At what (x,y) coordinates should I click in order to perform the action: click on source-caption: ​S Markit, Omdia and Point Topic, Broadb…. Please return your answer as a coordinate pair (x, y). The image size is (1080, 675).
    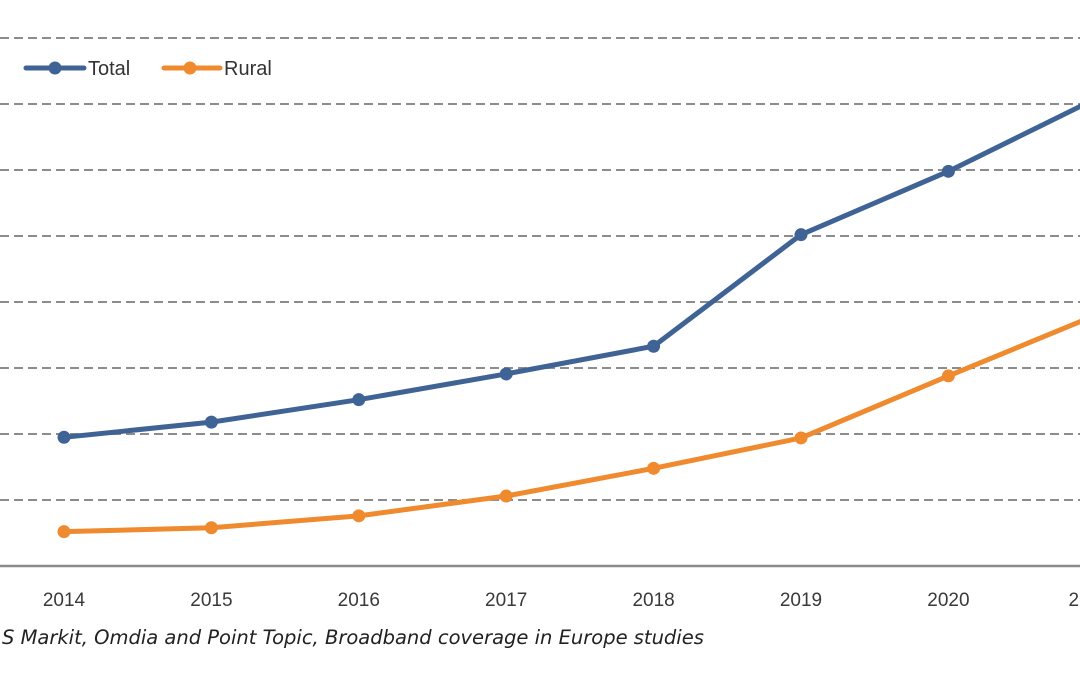
    Looking at the image, I should click on (352, 637).